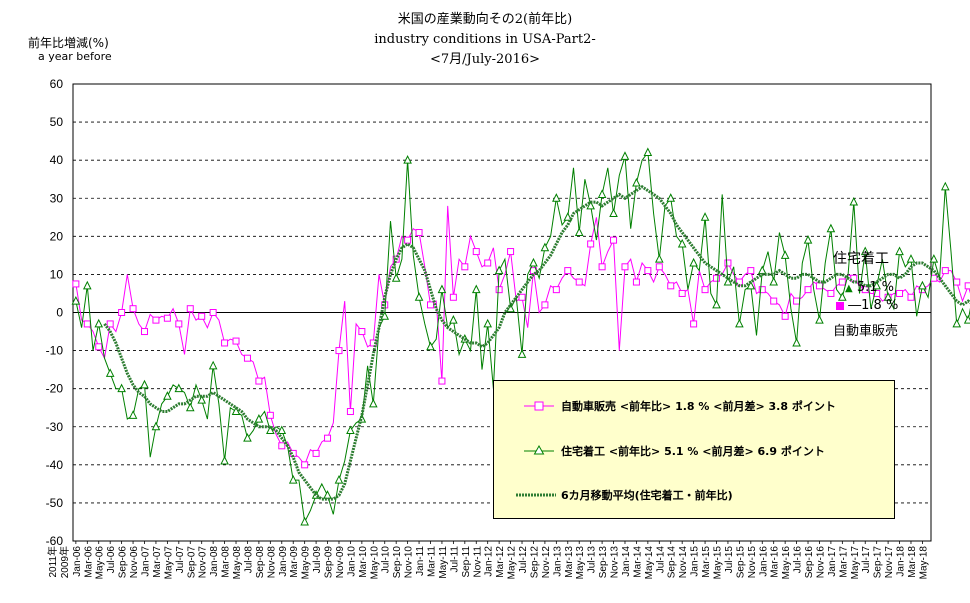 The width and height of the screenshot is (970, 603). I want to click on y-axis-label: 前年比増減(%), so click(68, 43).